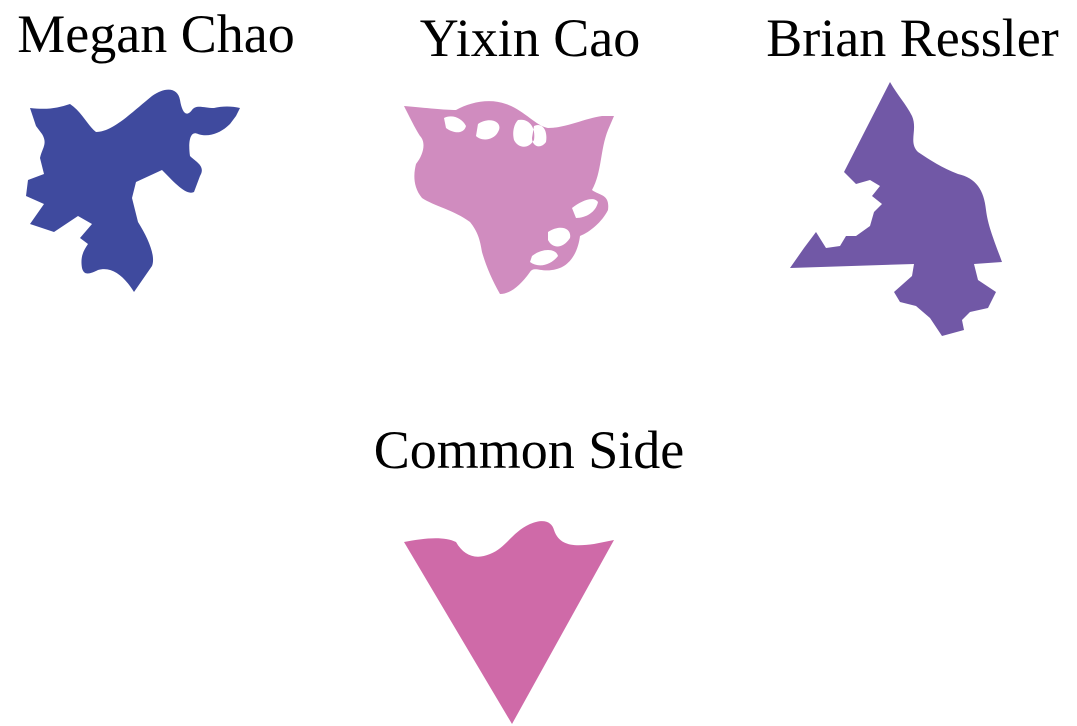  What do you see at coordinates (529, 450) in the screenshot?
I see `label-common-side: Common Side` at bounding box center [529, 450].